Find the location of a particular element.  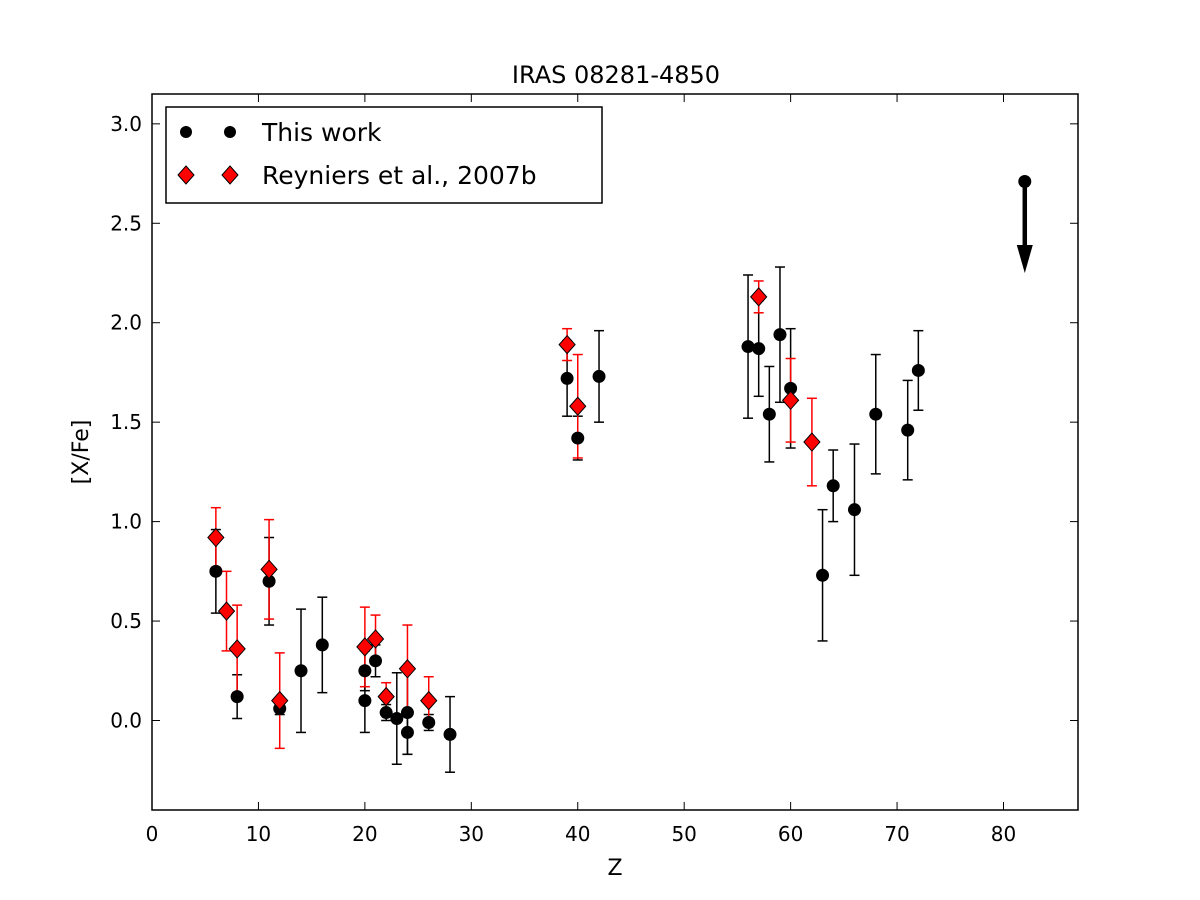

x-tick-label: 20 is located at coordinates (364, 834).